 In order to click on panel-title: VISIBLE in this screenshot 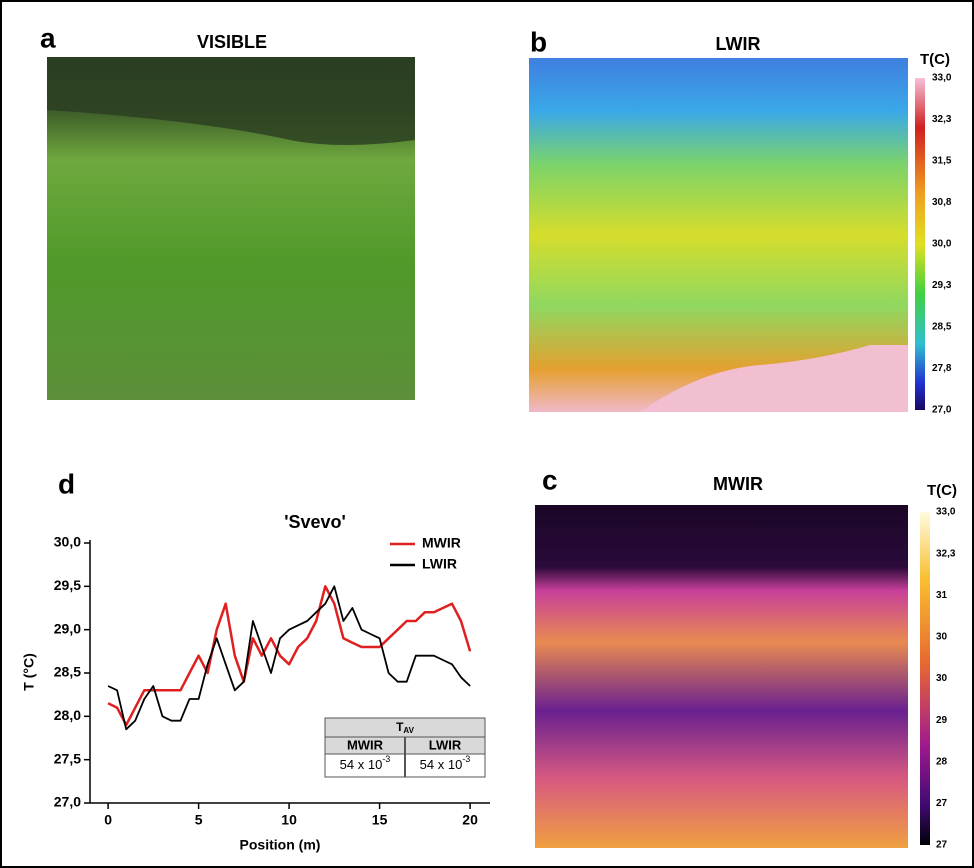, I will do `click(232, 42)`.